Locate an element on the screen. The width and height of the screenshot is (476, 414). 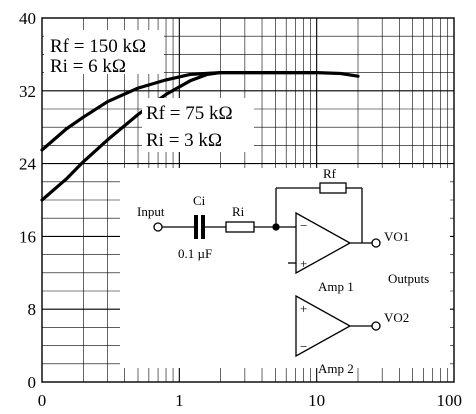
outputs-label: Outputs is located at coordinates (408, 278).